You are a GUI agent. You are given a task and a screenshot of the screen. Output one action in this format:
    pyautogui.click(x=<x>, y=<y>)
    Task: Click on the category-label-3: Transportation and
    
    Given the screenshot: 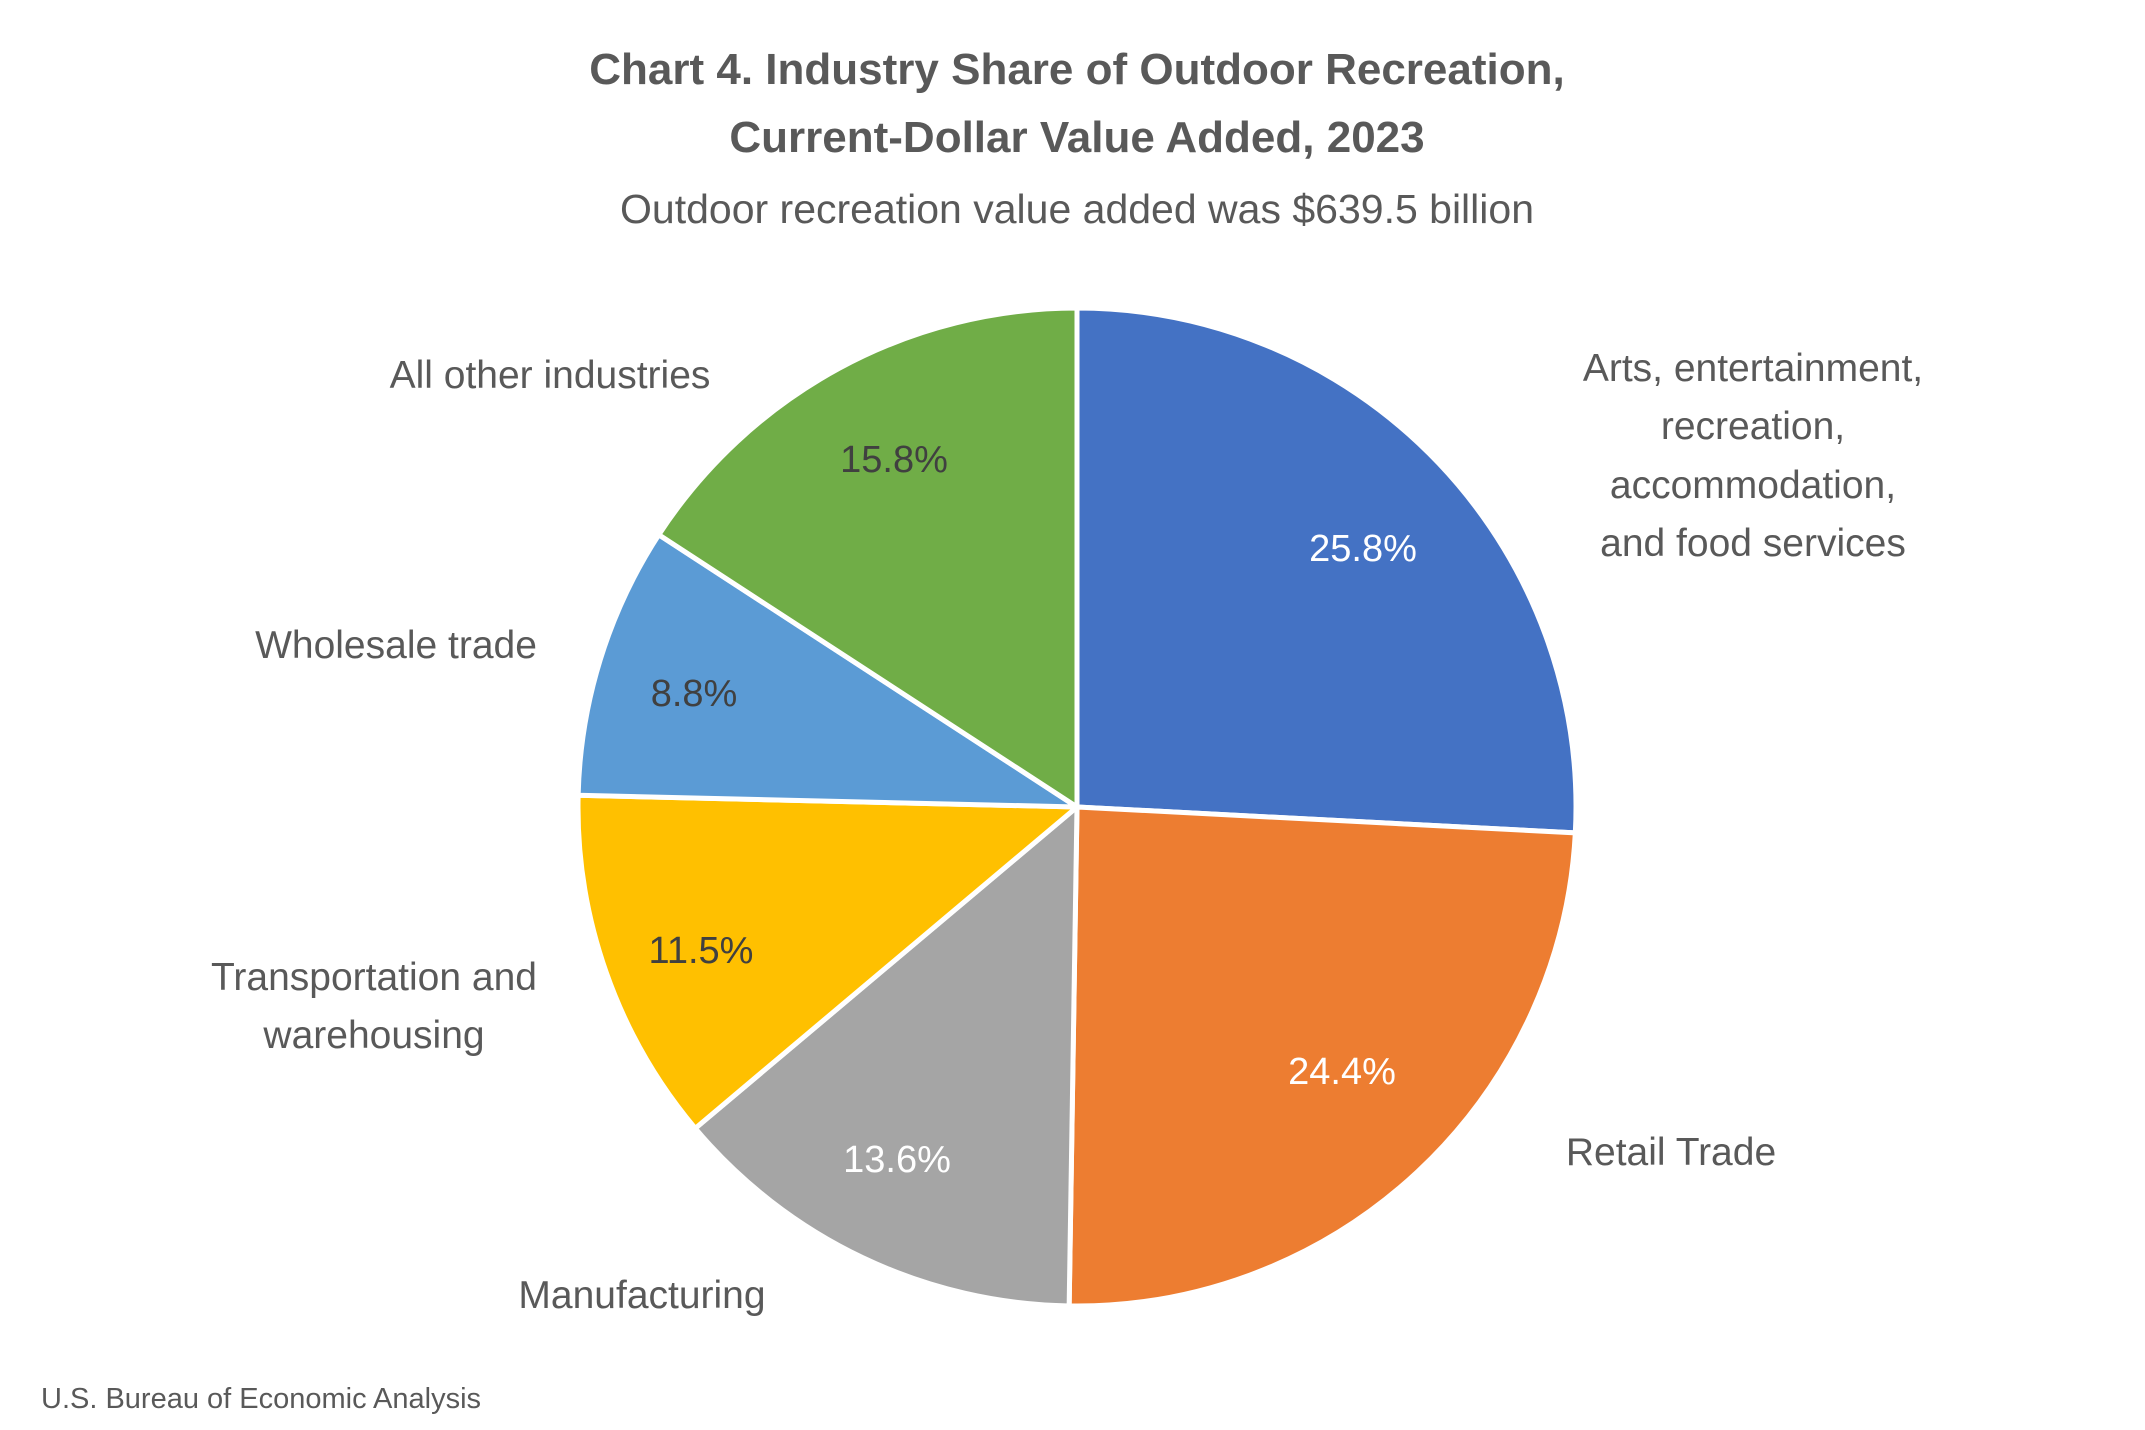 What is the action you would take?
    pyautogui.click(x=374, y=977)
    